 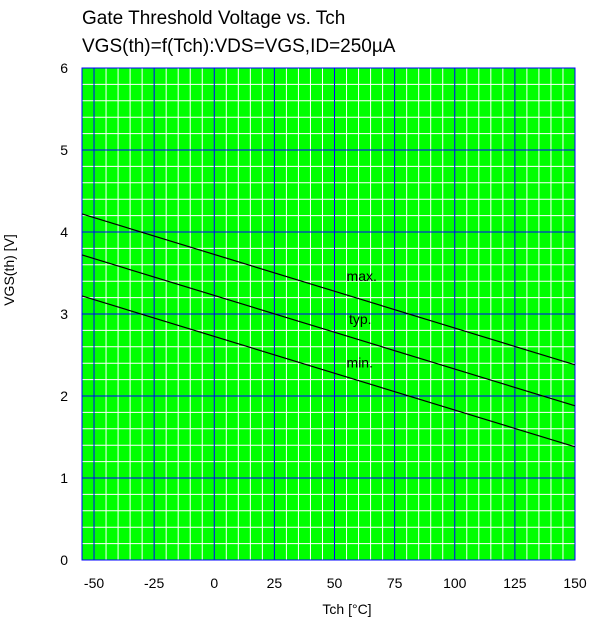 I want to click on y-axis-ticks: 0 1 2 3 4 5 6, so click(x=64, y=314).